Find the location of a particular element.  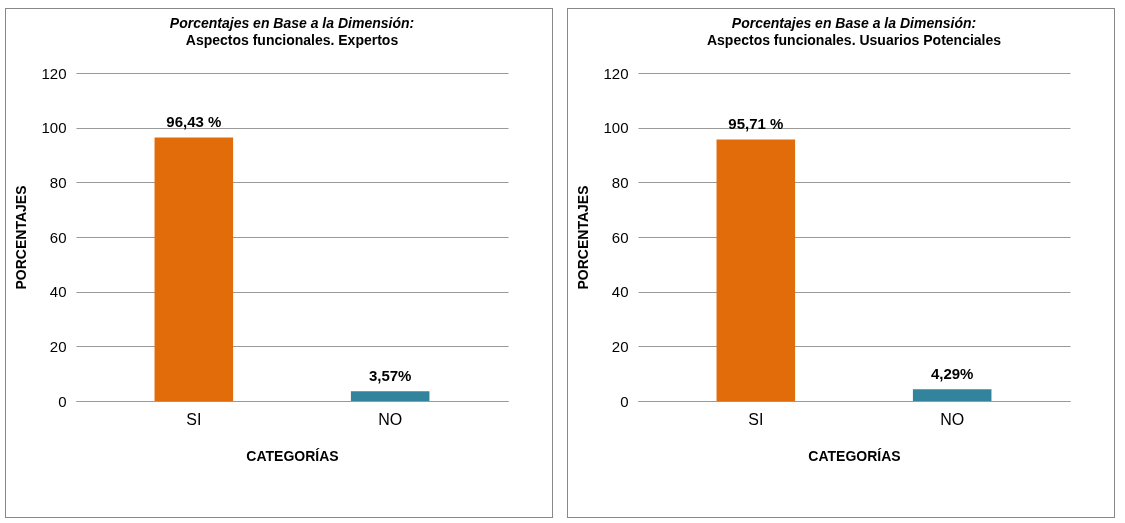

data-label: 4,29% is located at coordinates (952, 374).